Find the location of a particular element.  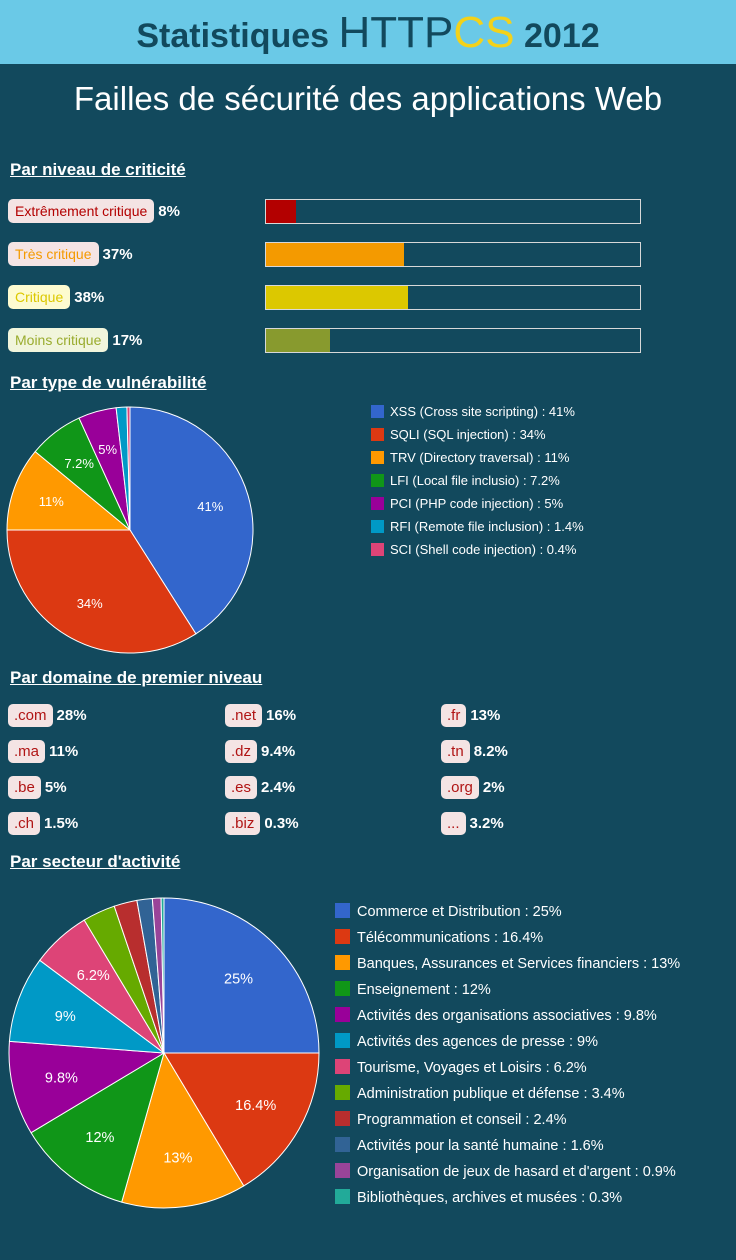

legend-label: Bibliothèques, archives et musées : 0.3% is located at coordinates (490, 1198).